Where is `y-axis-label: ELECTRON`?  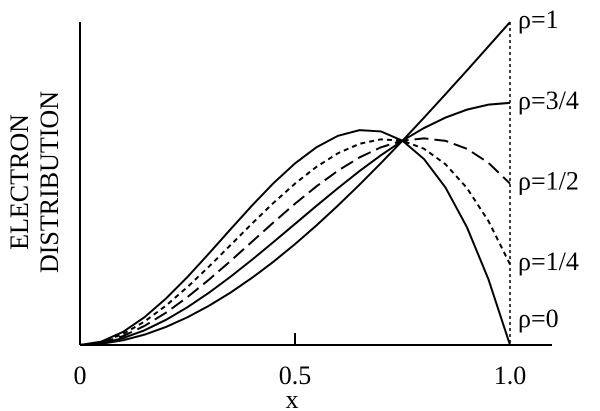 y-axis-label: ELECTRON is located at coordinates (19, 182).